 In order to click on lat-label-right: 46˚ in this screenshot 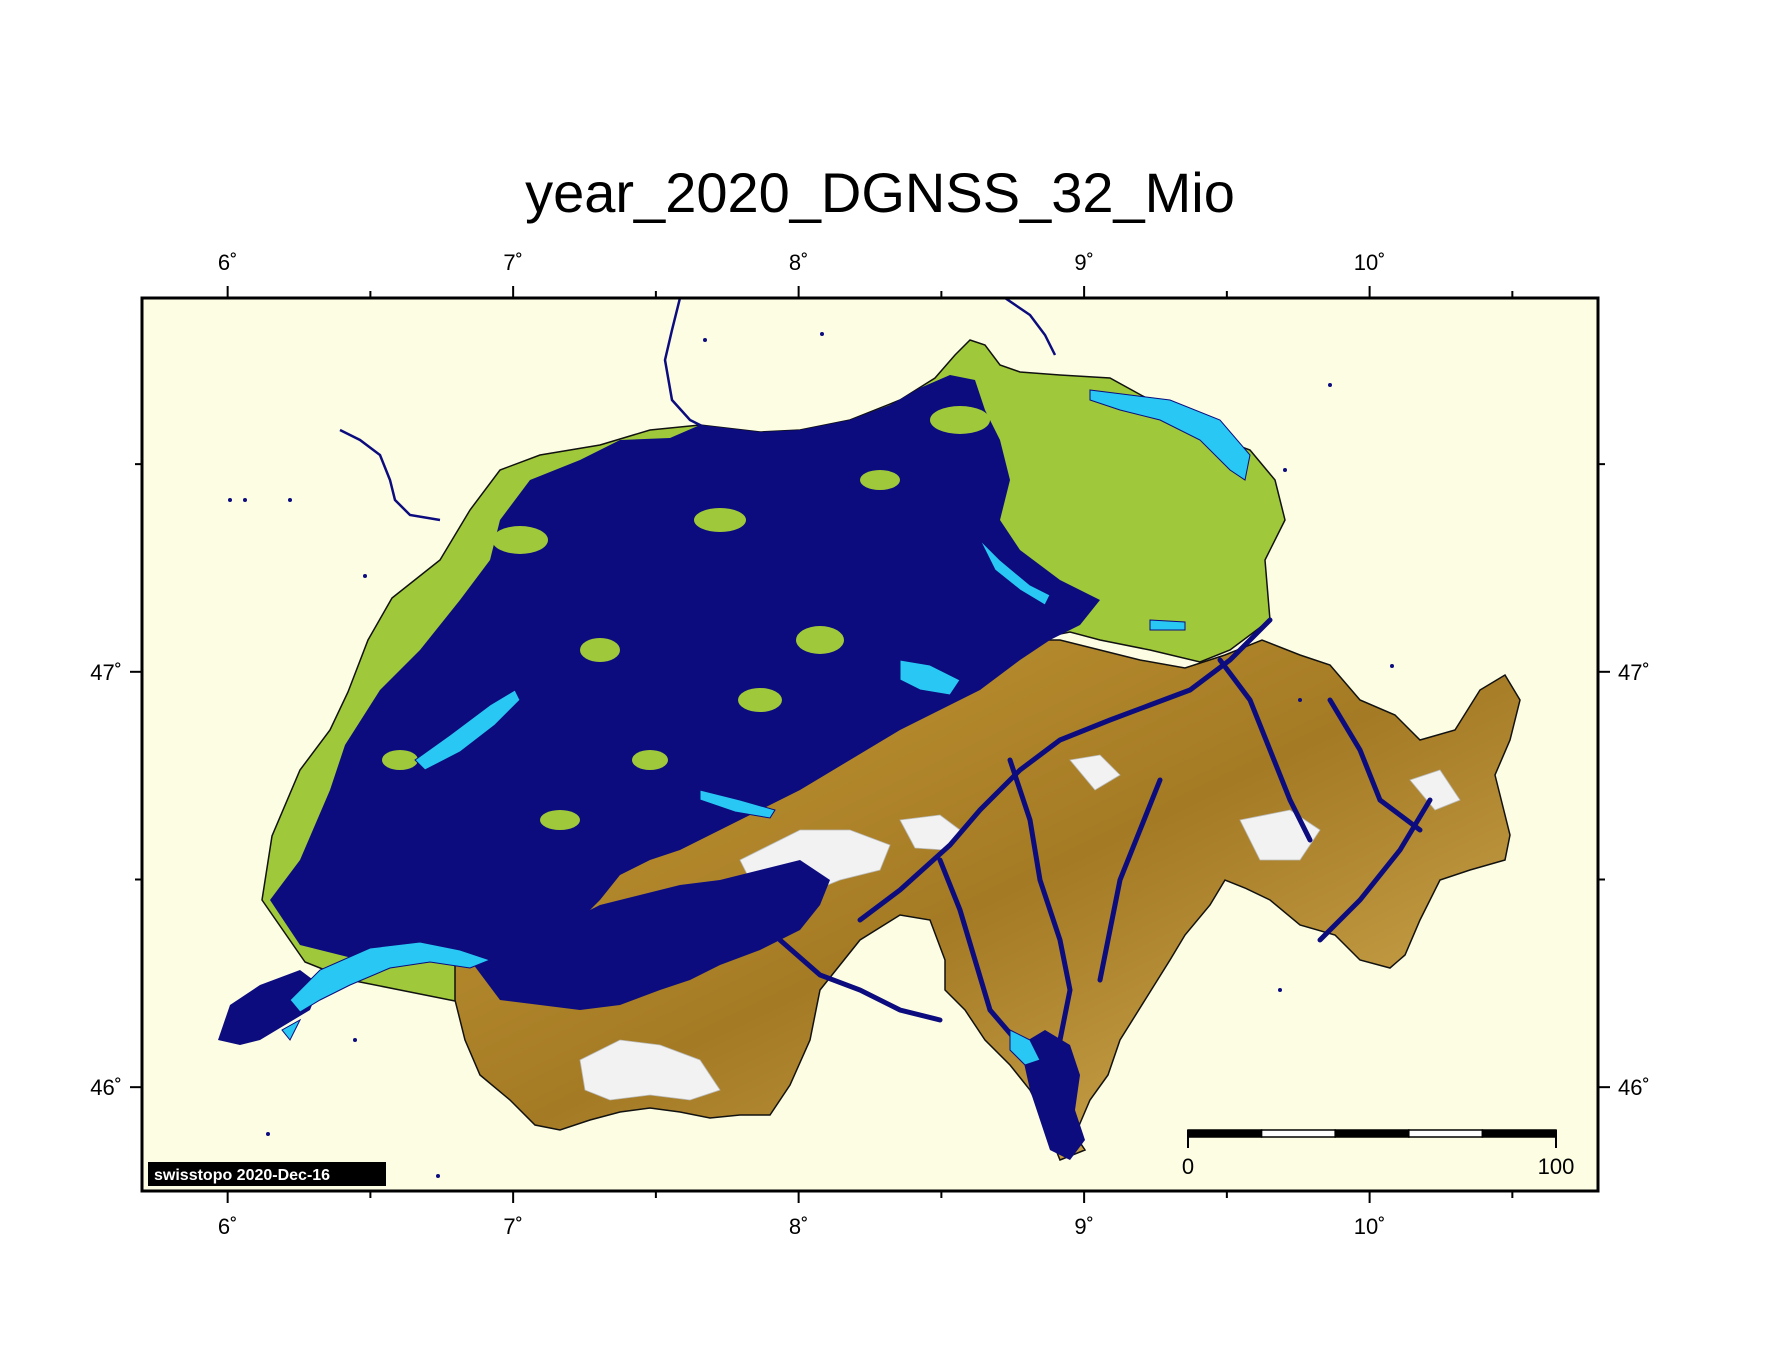, I will do `click(1634, 1087)`.